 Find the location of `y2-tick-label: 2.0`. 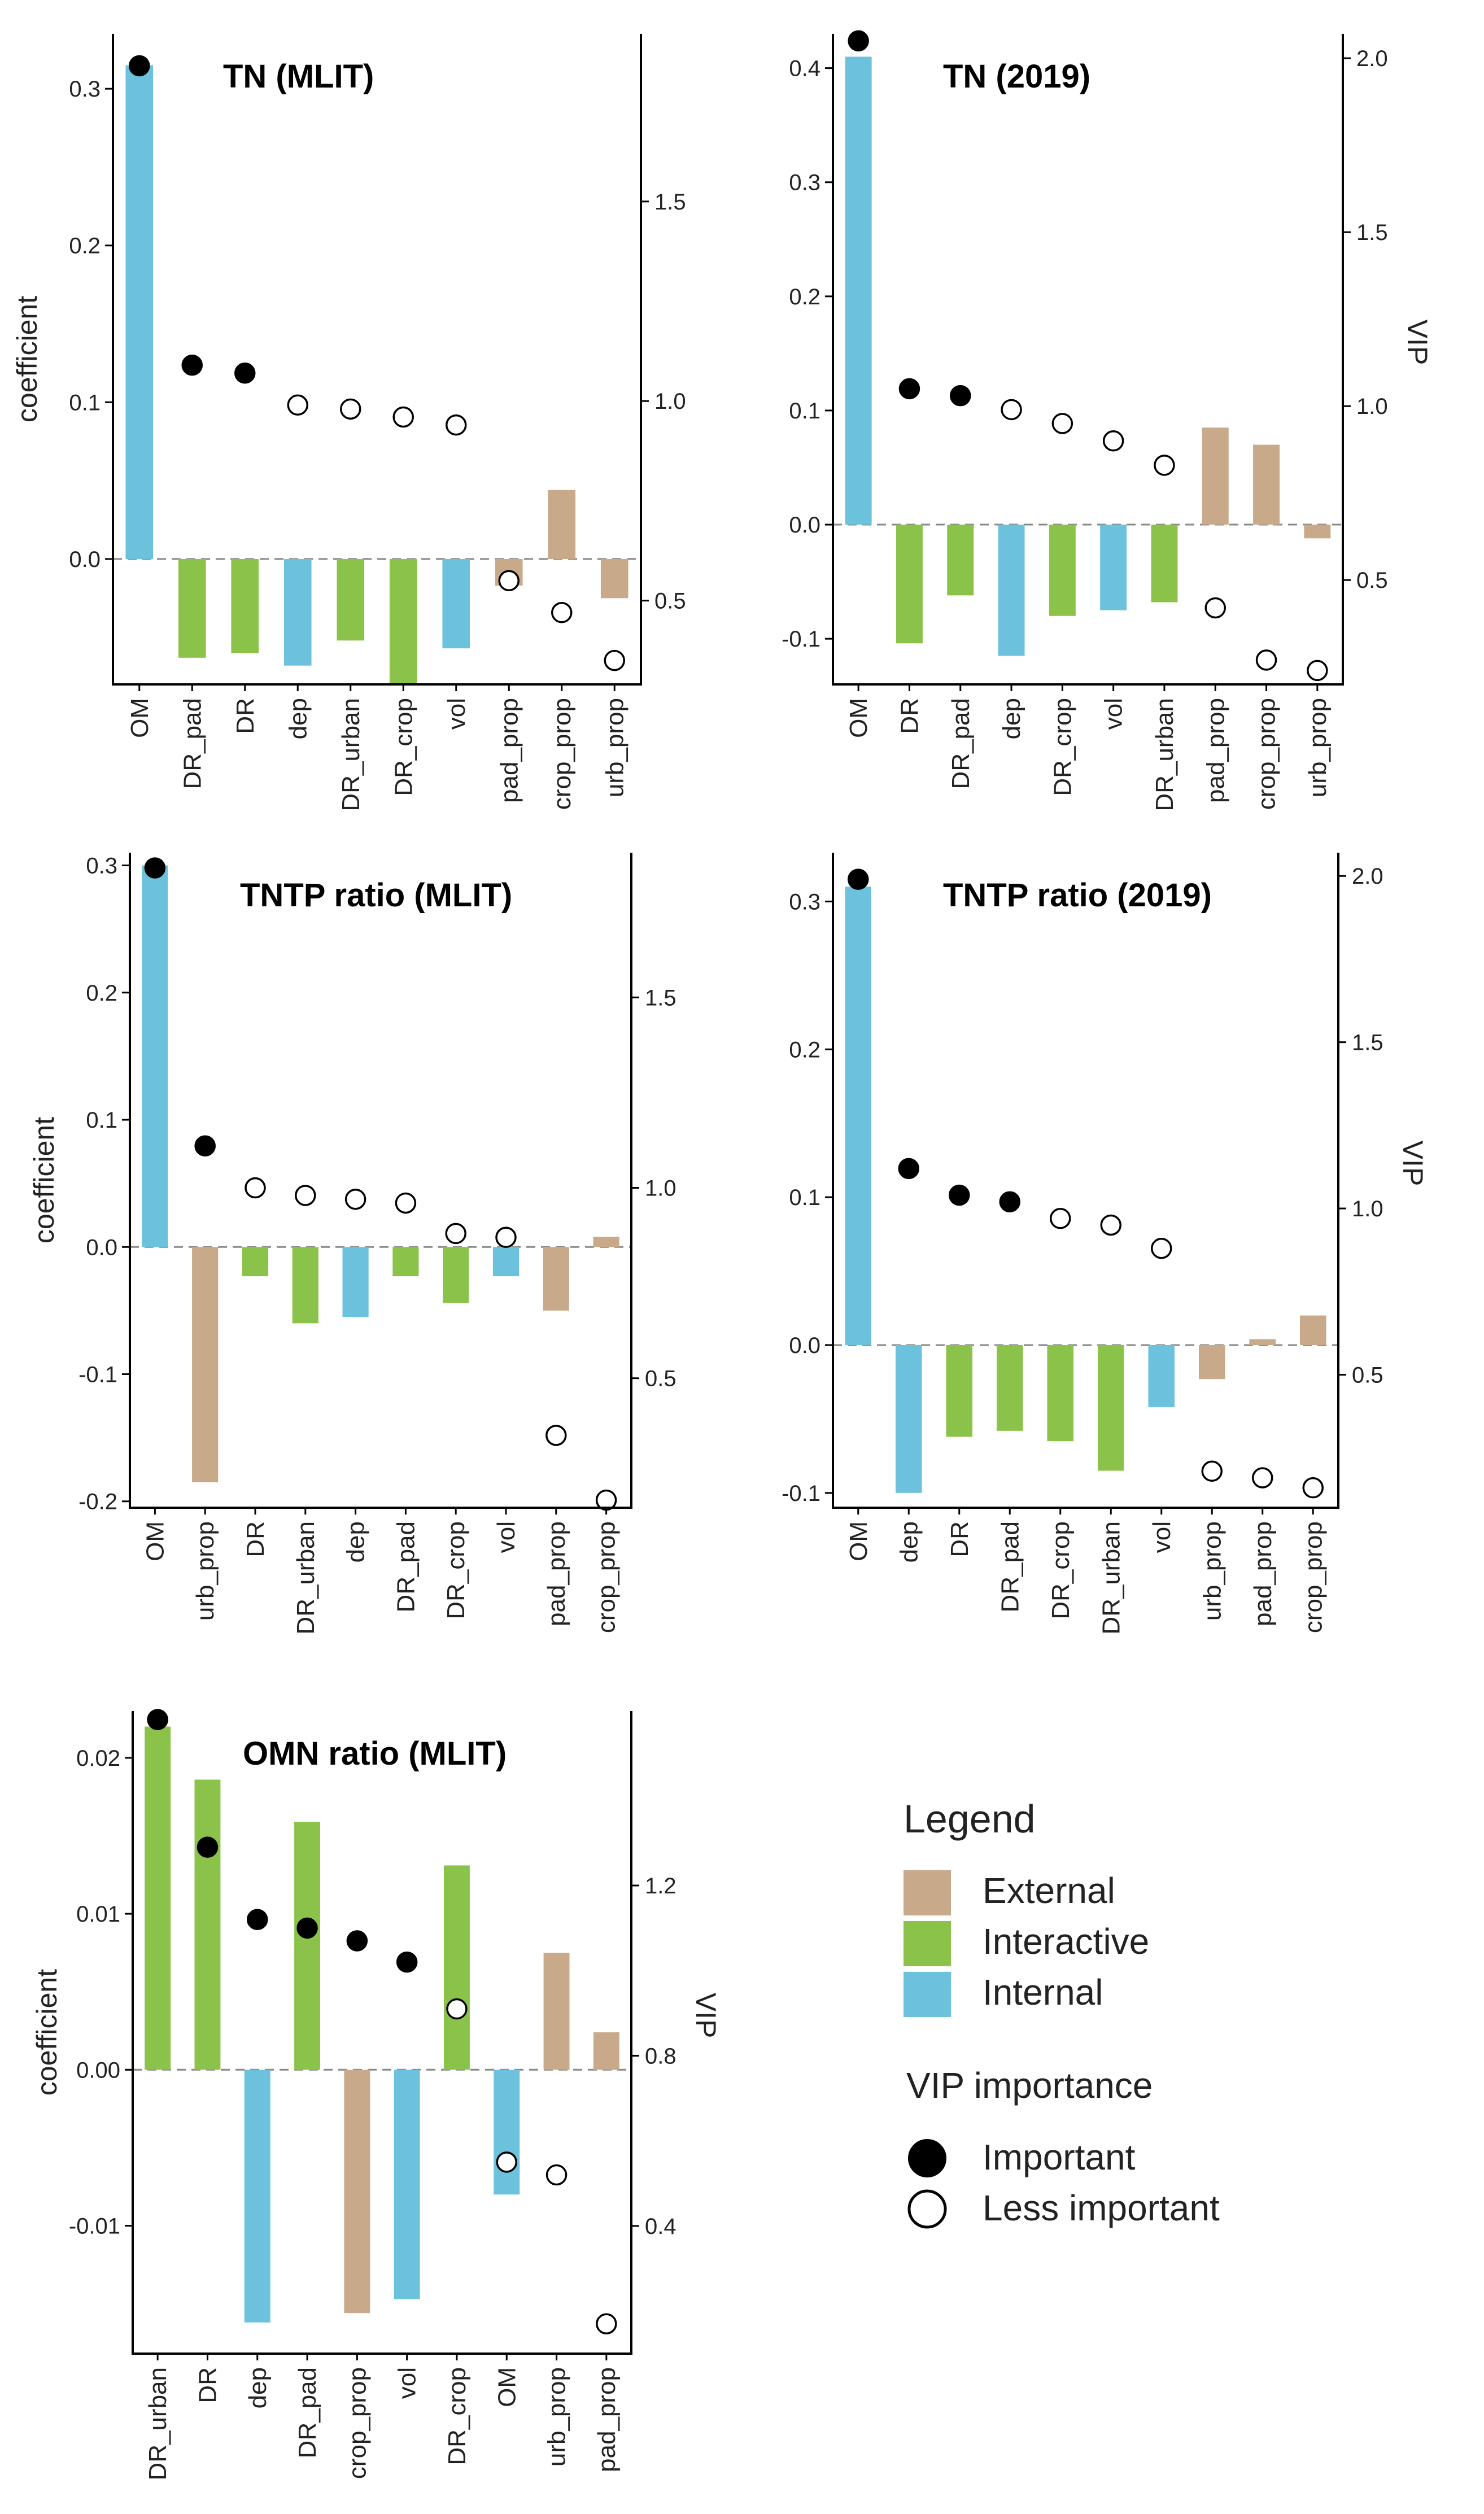

y2-tick-label: 2.0 is located at coordinates (1367, 876).